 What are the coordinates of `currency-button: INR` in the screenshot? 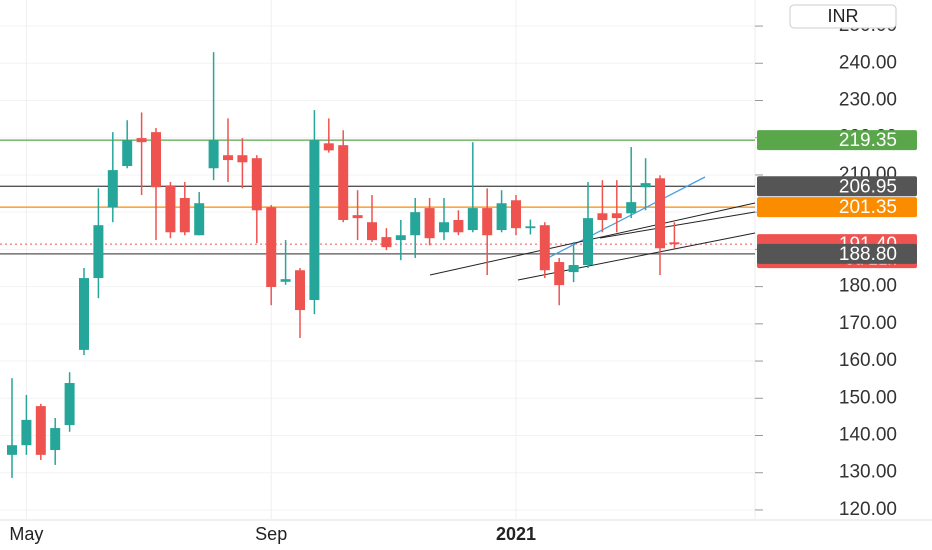 It's located at (843, 16).